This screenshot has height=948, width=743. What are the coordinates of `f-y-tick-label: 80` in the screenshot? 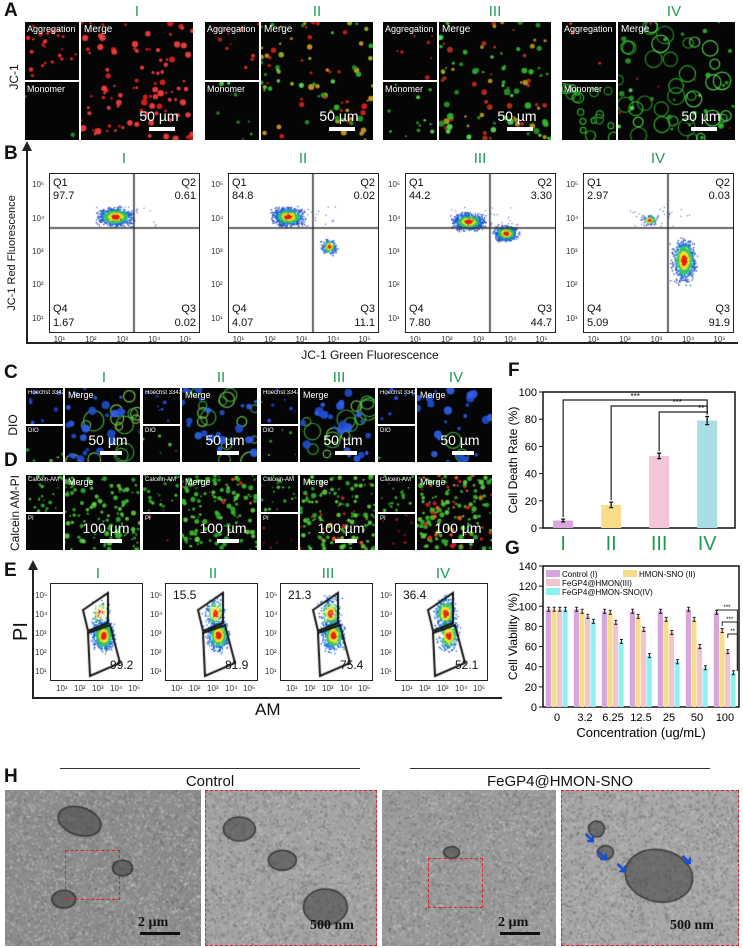 It's located at (531, 420).